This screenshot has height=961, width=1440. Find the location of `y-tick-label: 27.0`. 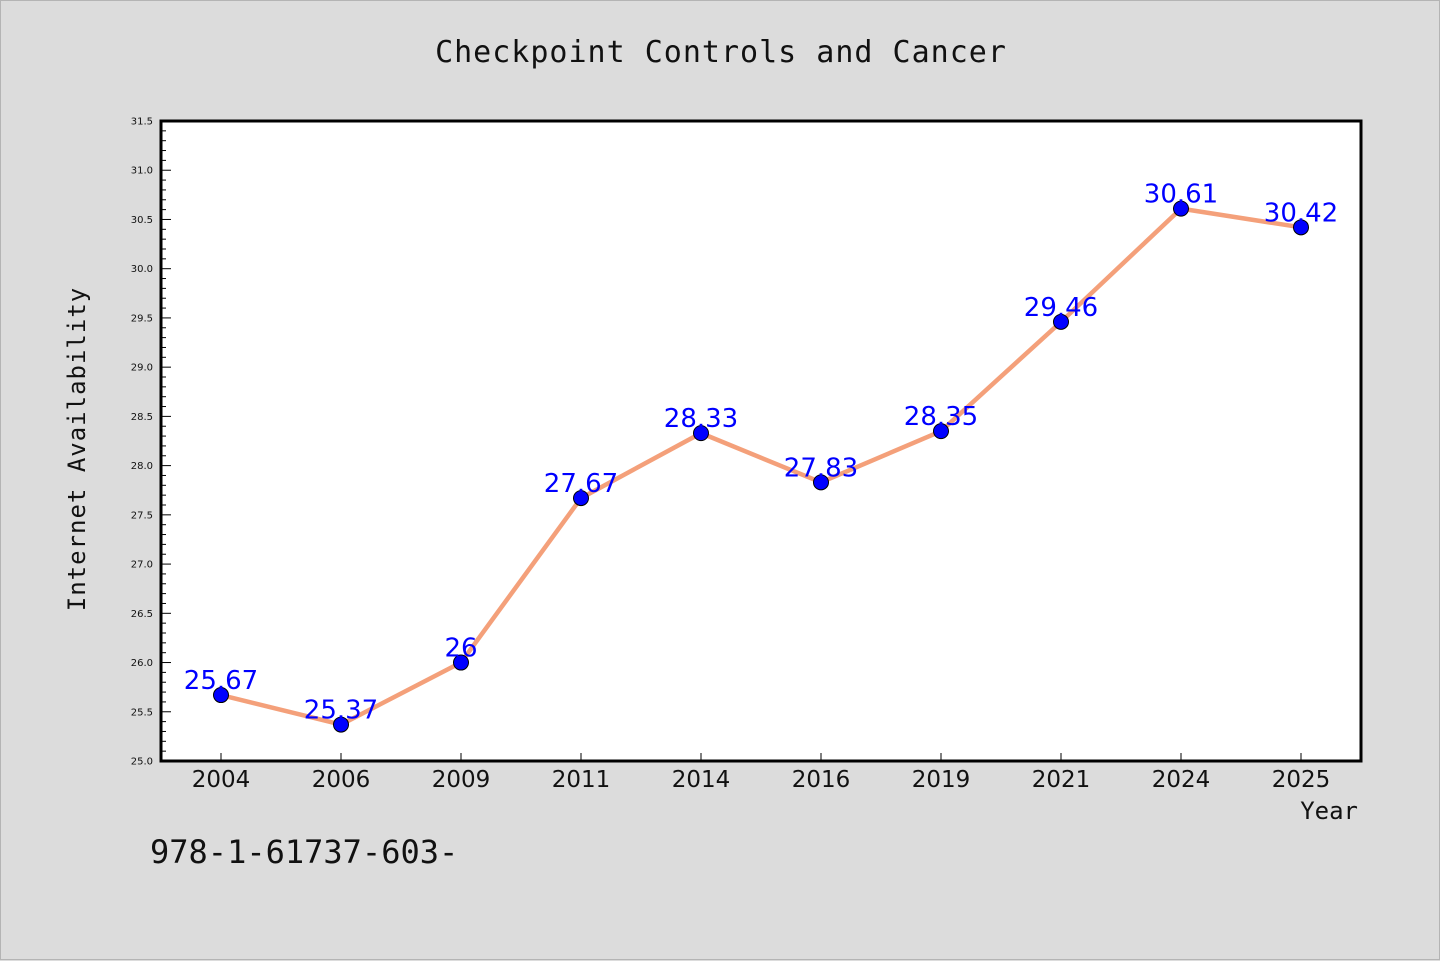

y-tick-label: 27.0 is located at coordinates (142, 565).